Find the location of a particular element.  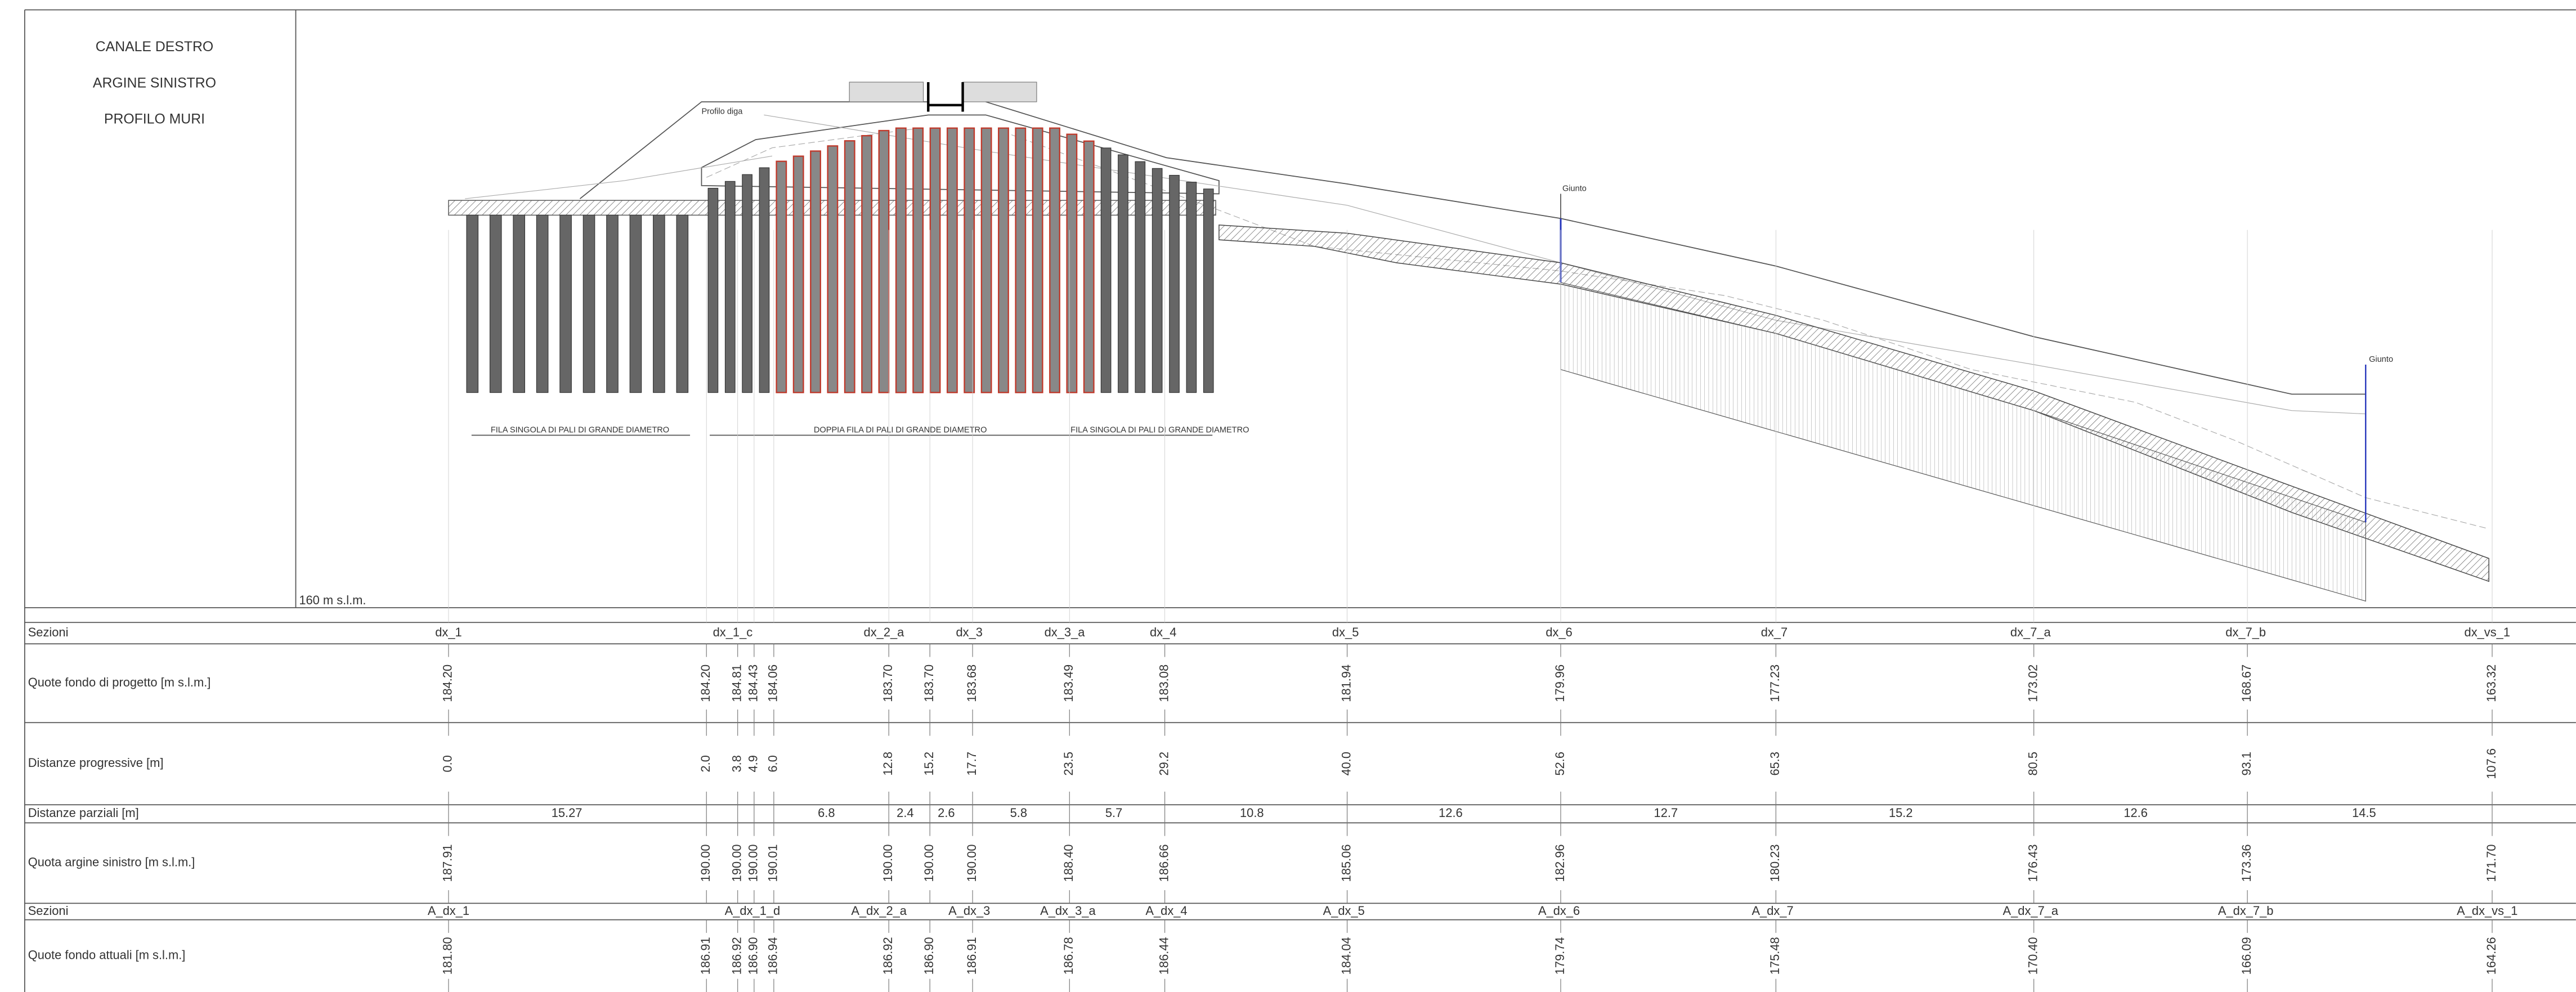

cell-value: 179.74 is located at coordinates (1560, 956).